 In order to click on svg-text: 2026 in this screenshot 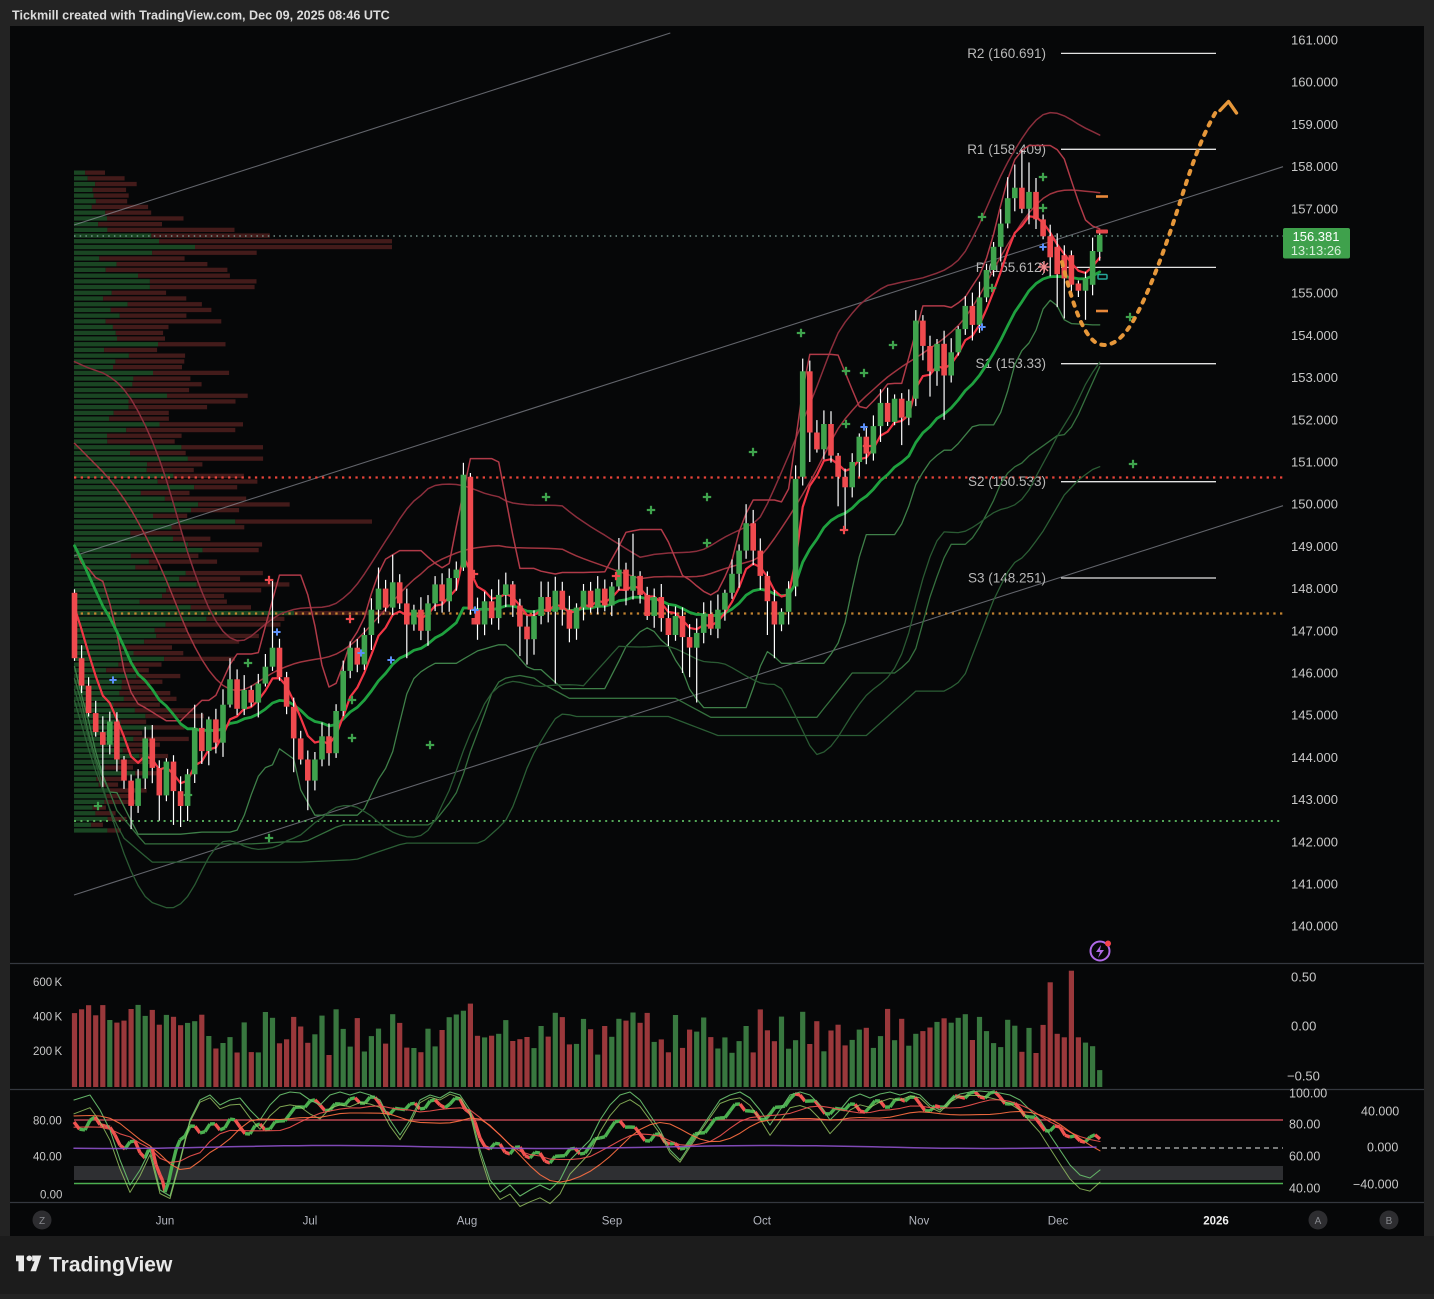, I will do `click(1216, 1222)`.